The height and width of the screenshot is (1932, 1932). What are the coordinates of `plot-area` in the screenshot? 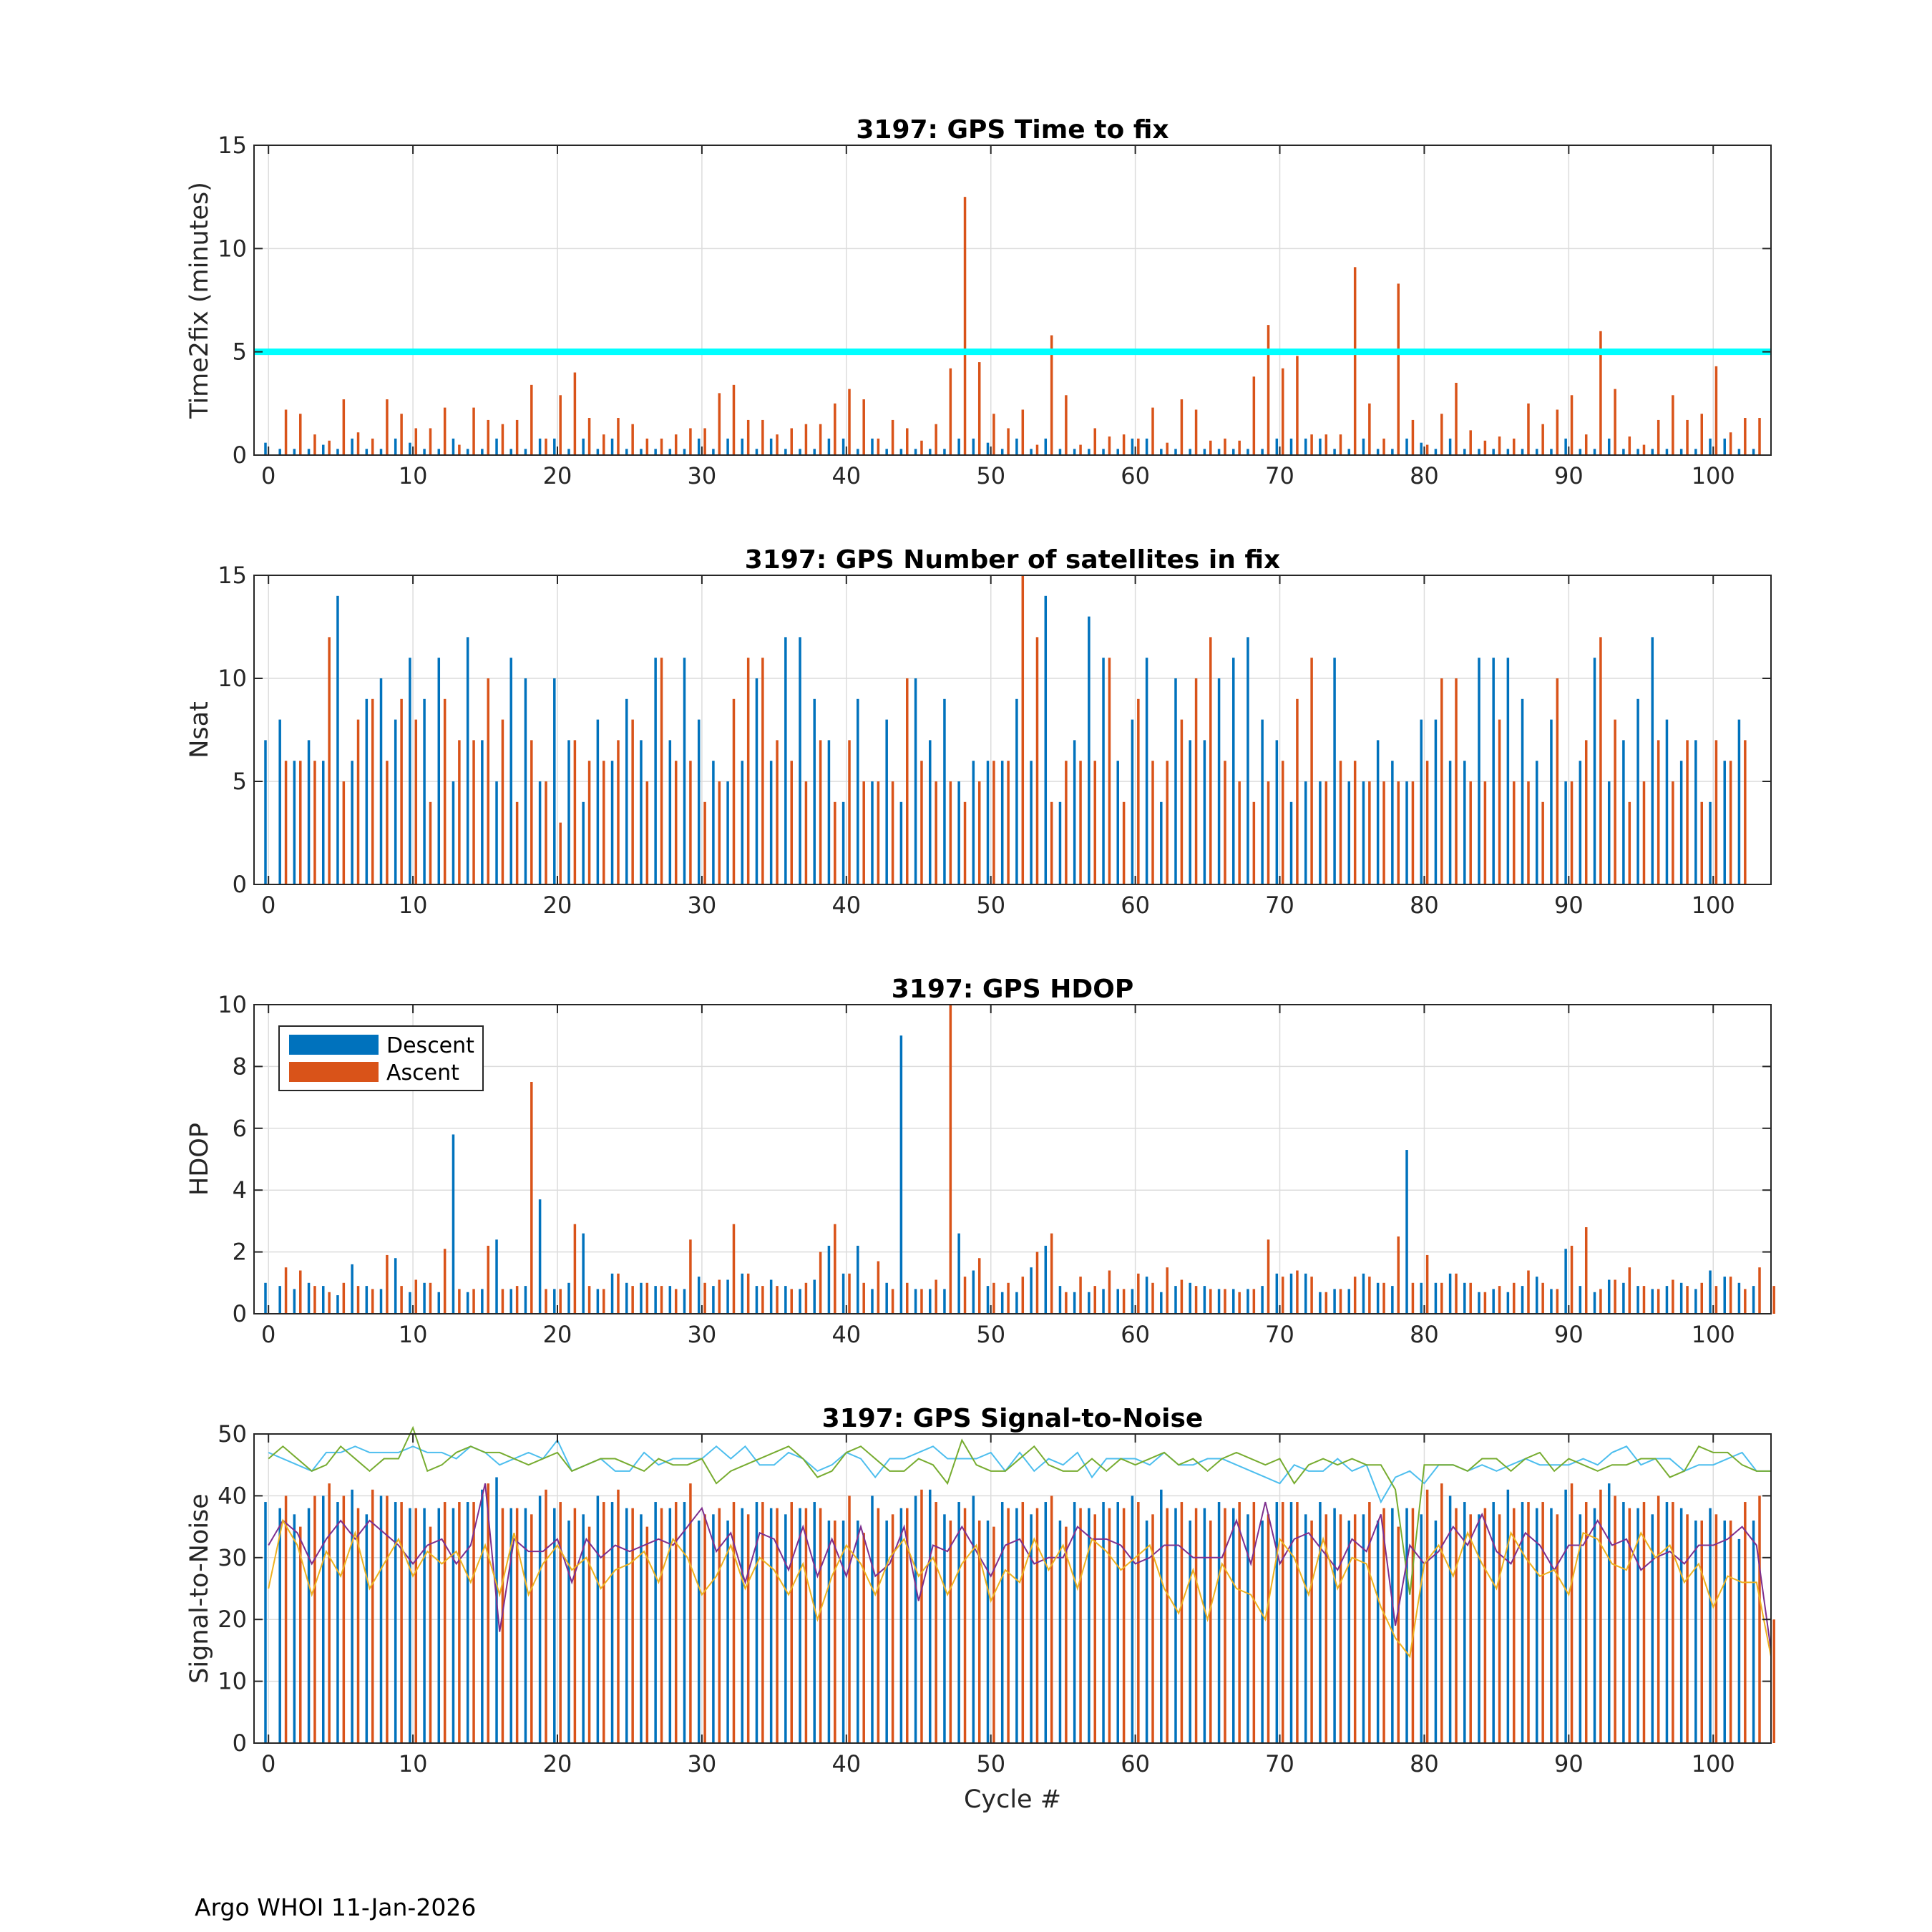 It's located at (1012, 300).